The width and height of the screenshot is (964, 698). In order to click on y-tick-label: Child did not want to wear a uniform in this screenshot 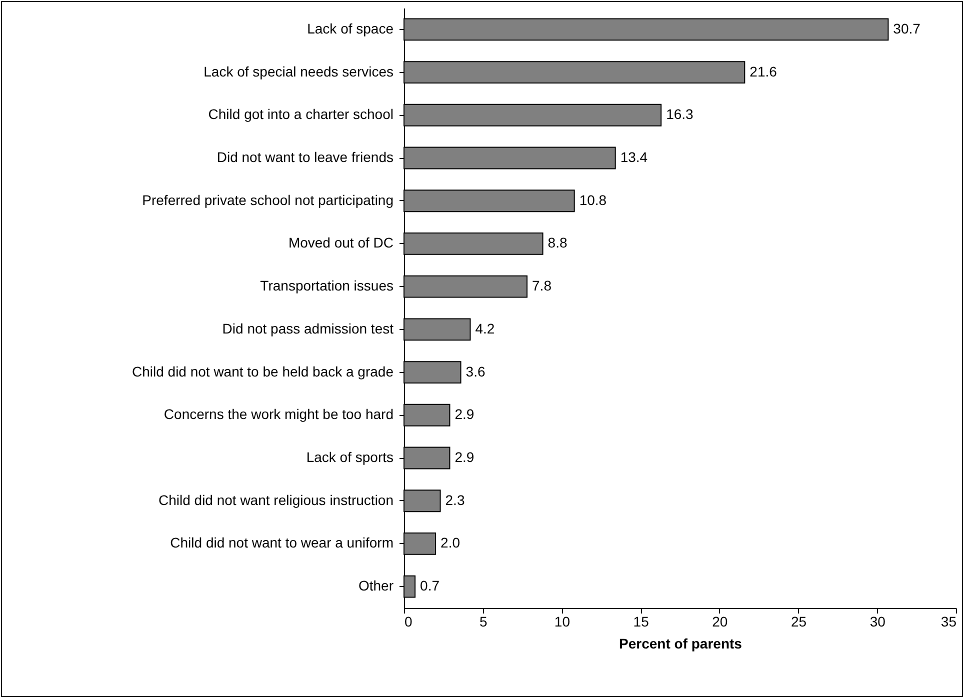, I will do `click(282, 542)`.